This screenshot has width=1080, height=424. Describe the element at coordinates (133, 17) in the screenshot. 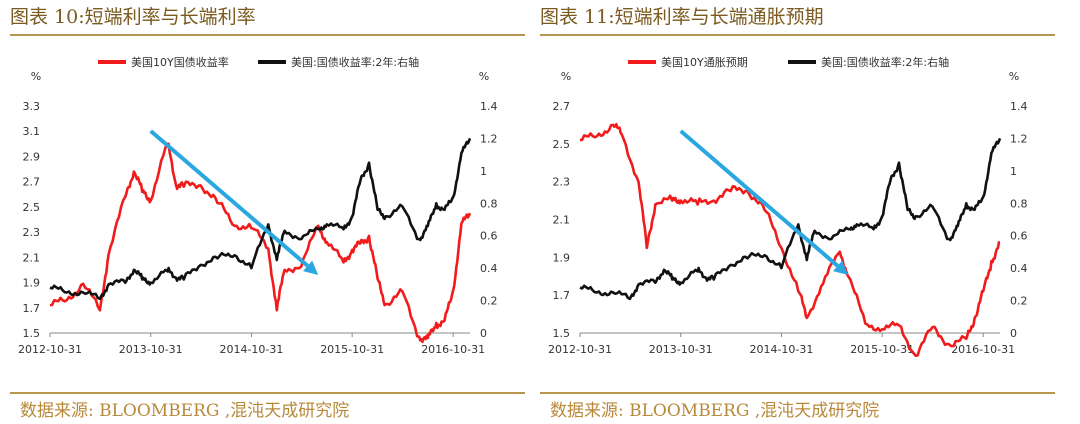

I see `chart-title: 图表 10:短端利率与长端利率` at that location.